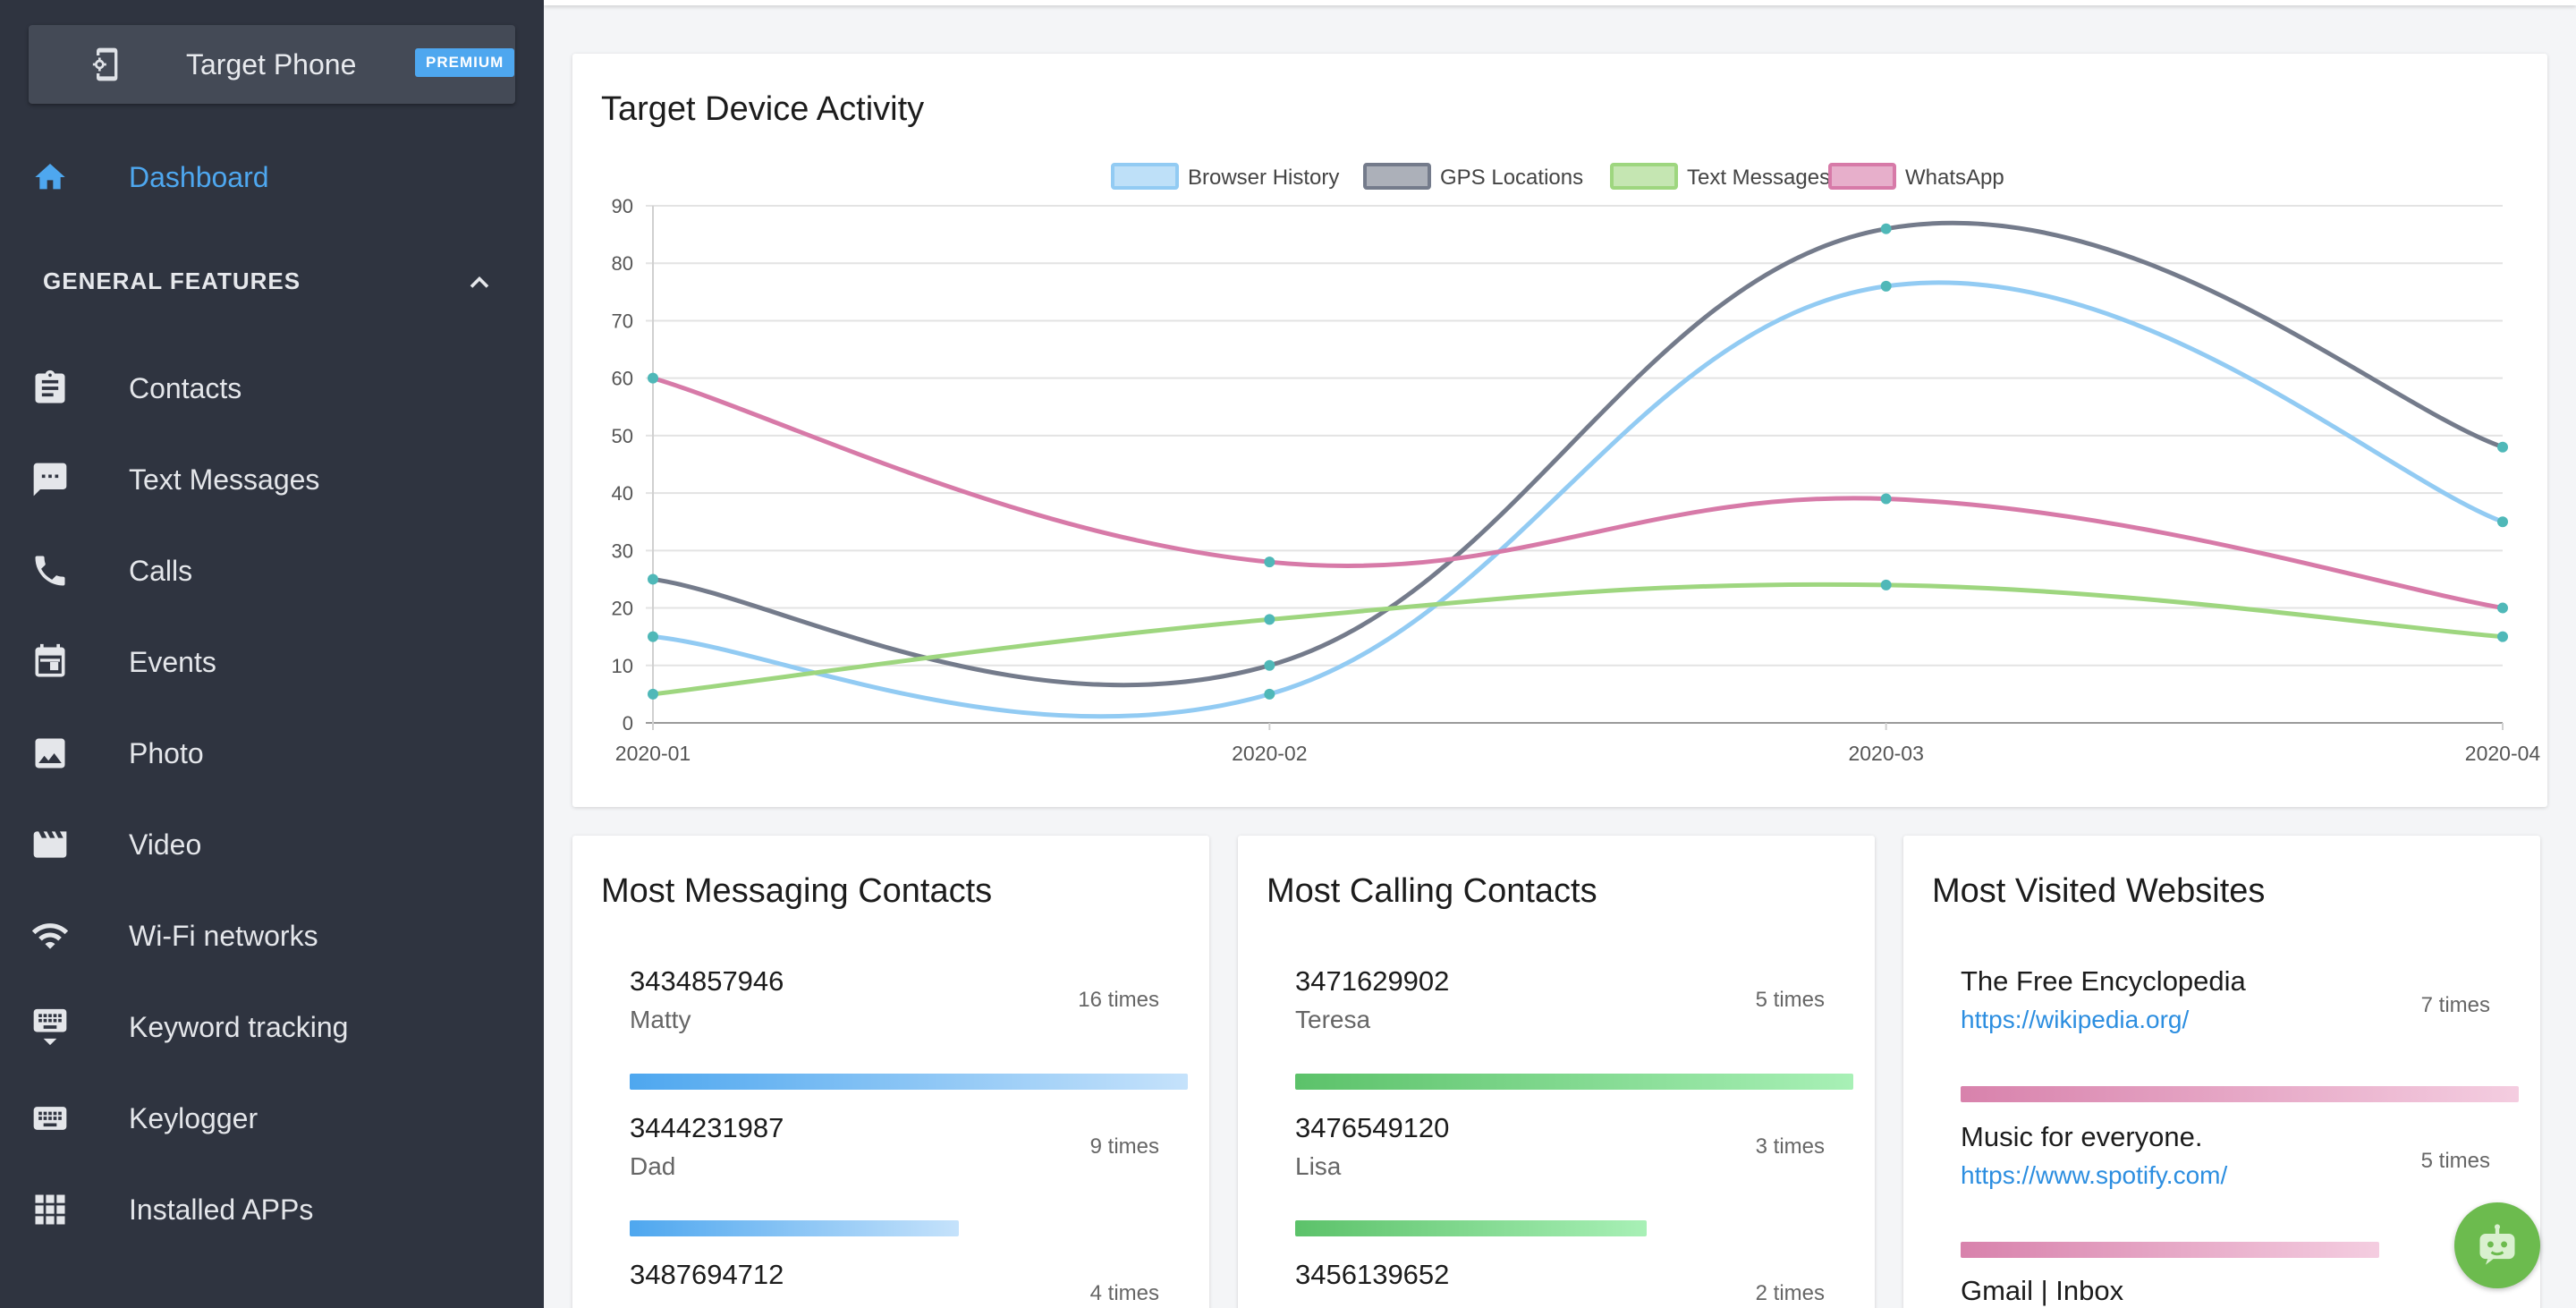 The image size is (2576, 1308). What do you see at coordinates (239, 1027) in the screenshot?
I see `sidebar-item-label: Keyword tracking` at bounding box center [239, 1027].